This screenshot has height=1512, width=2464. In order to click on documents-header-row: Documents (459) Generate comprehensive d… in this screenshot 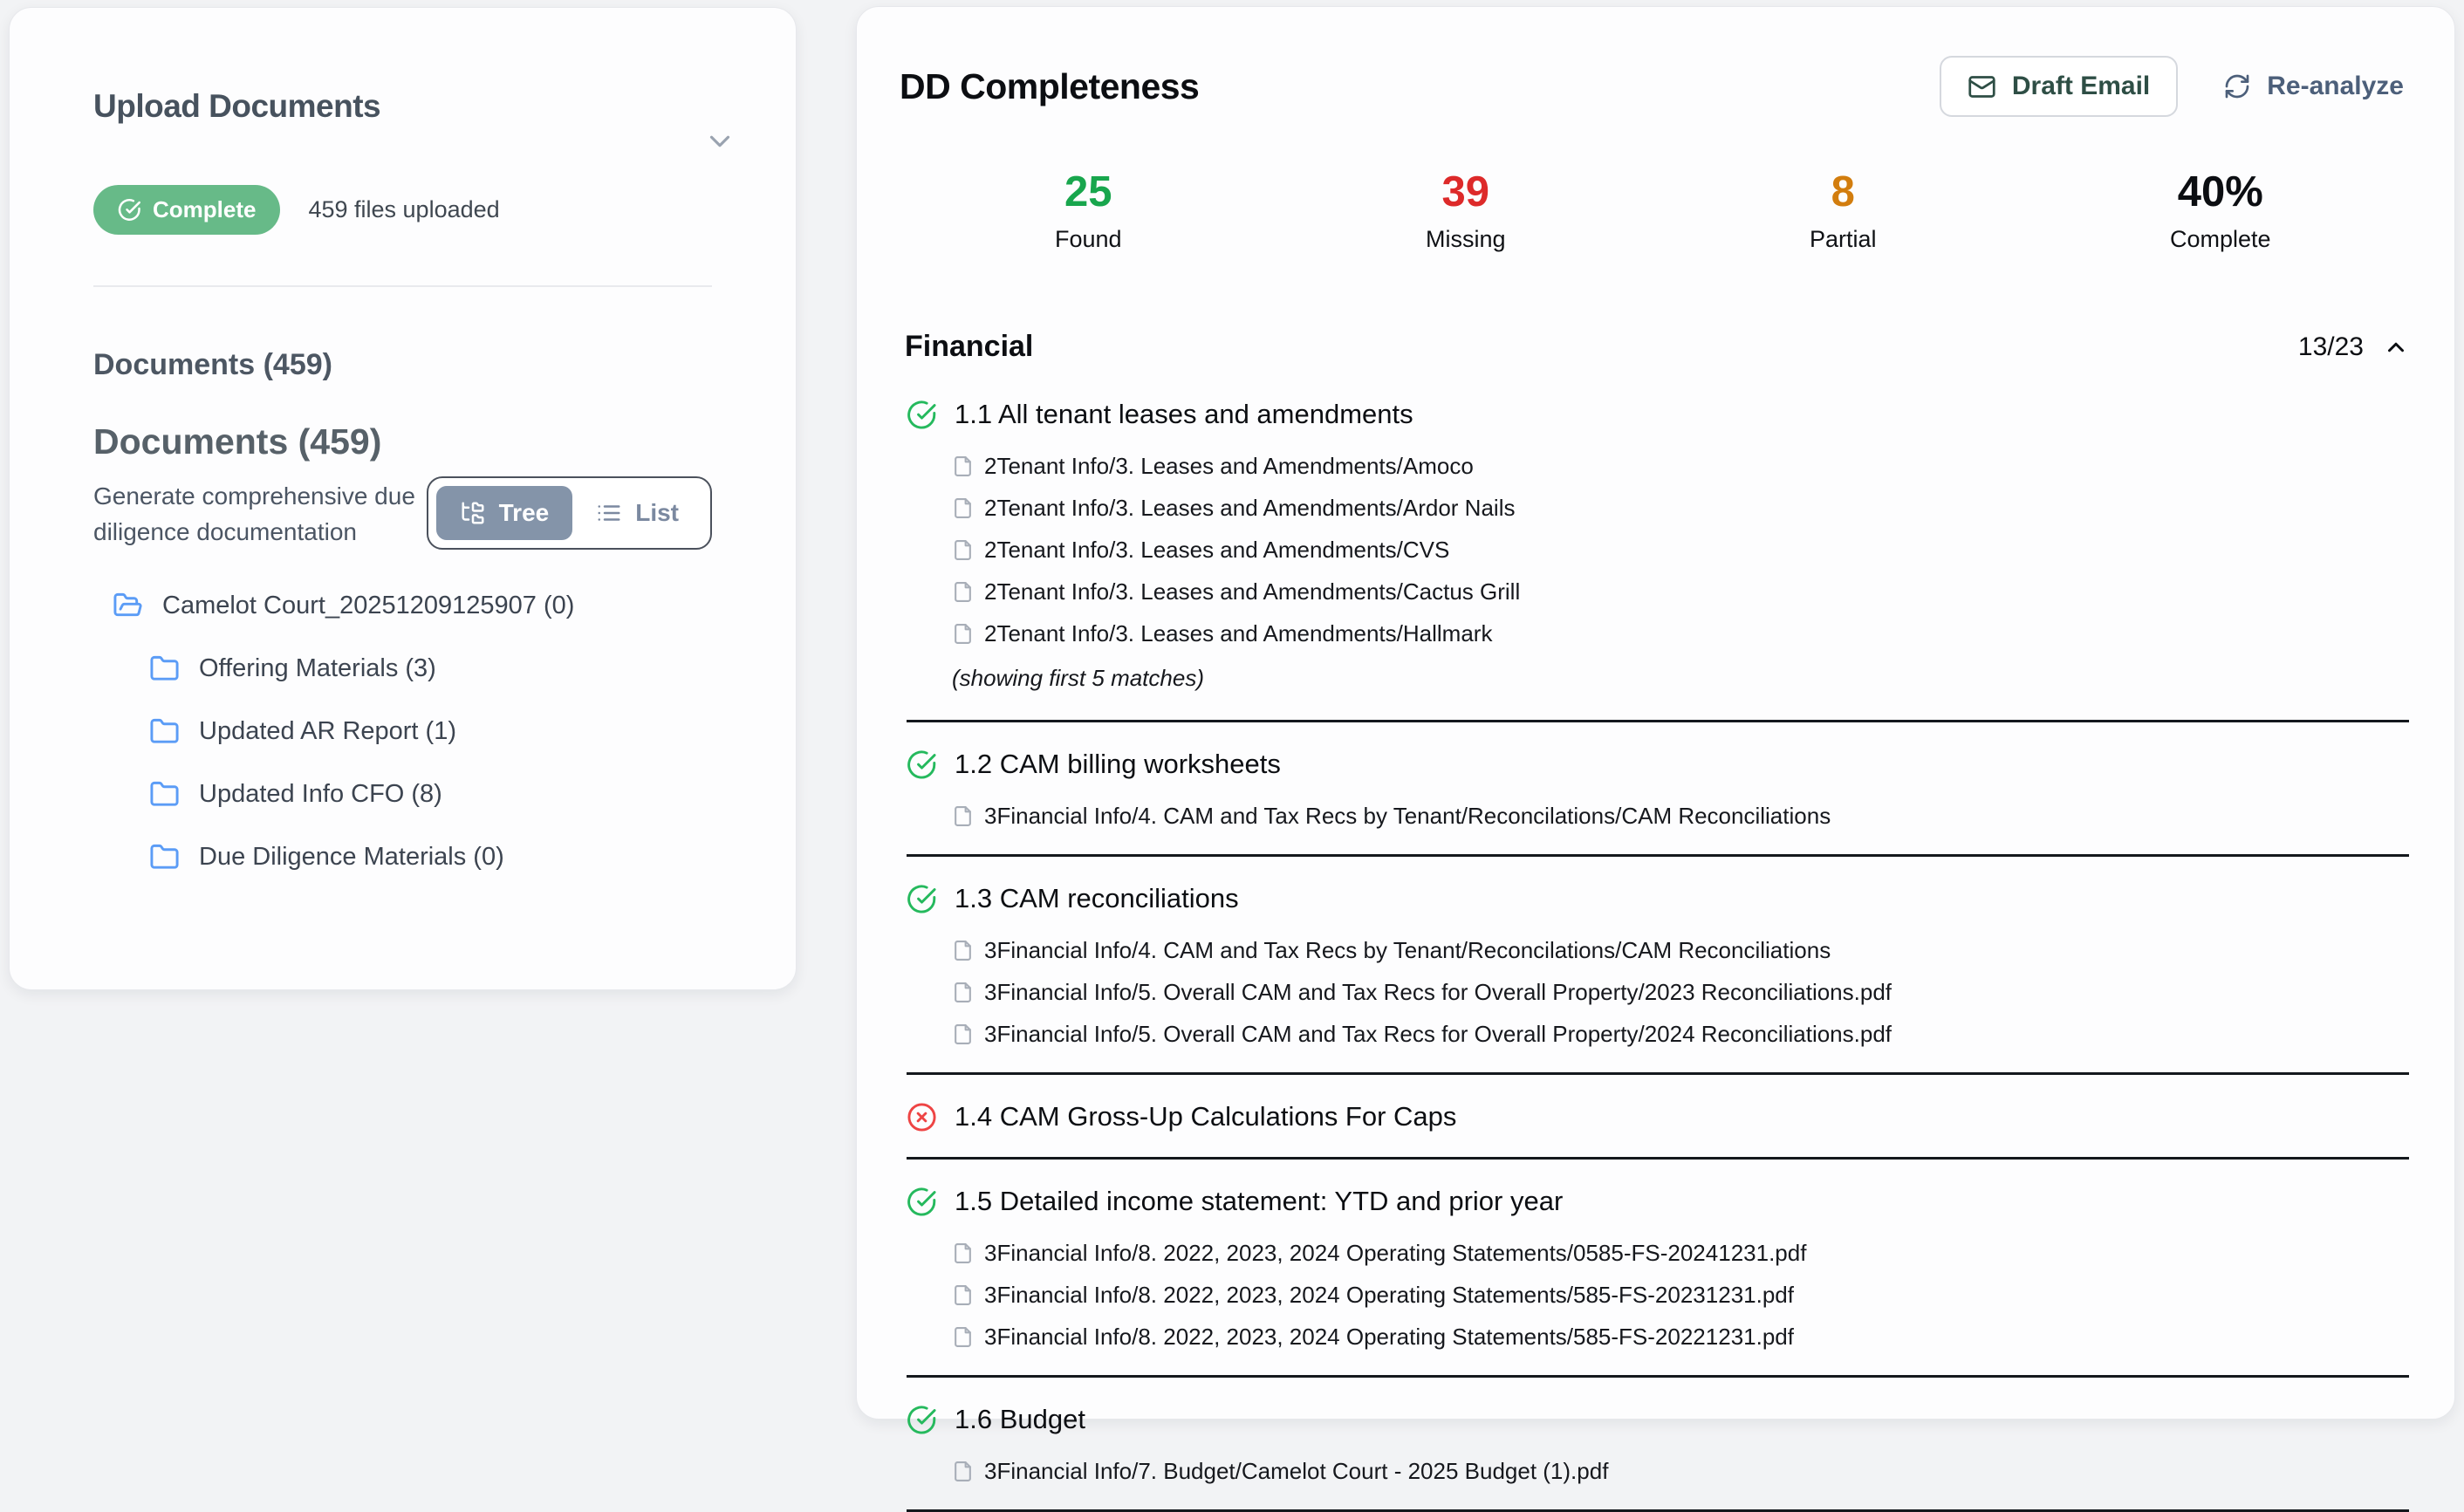, I will do `click(402, 484)`.